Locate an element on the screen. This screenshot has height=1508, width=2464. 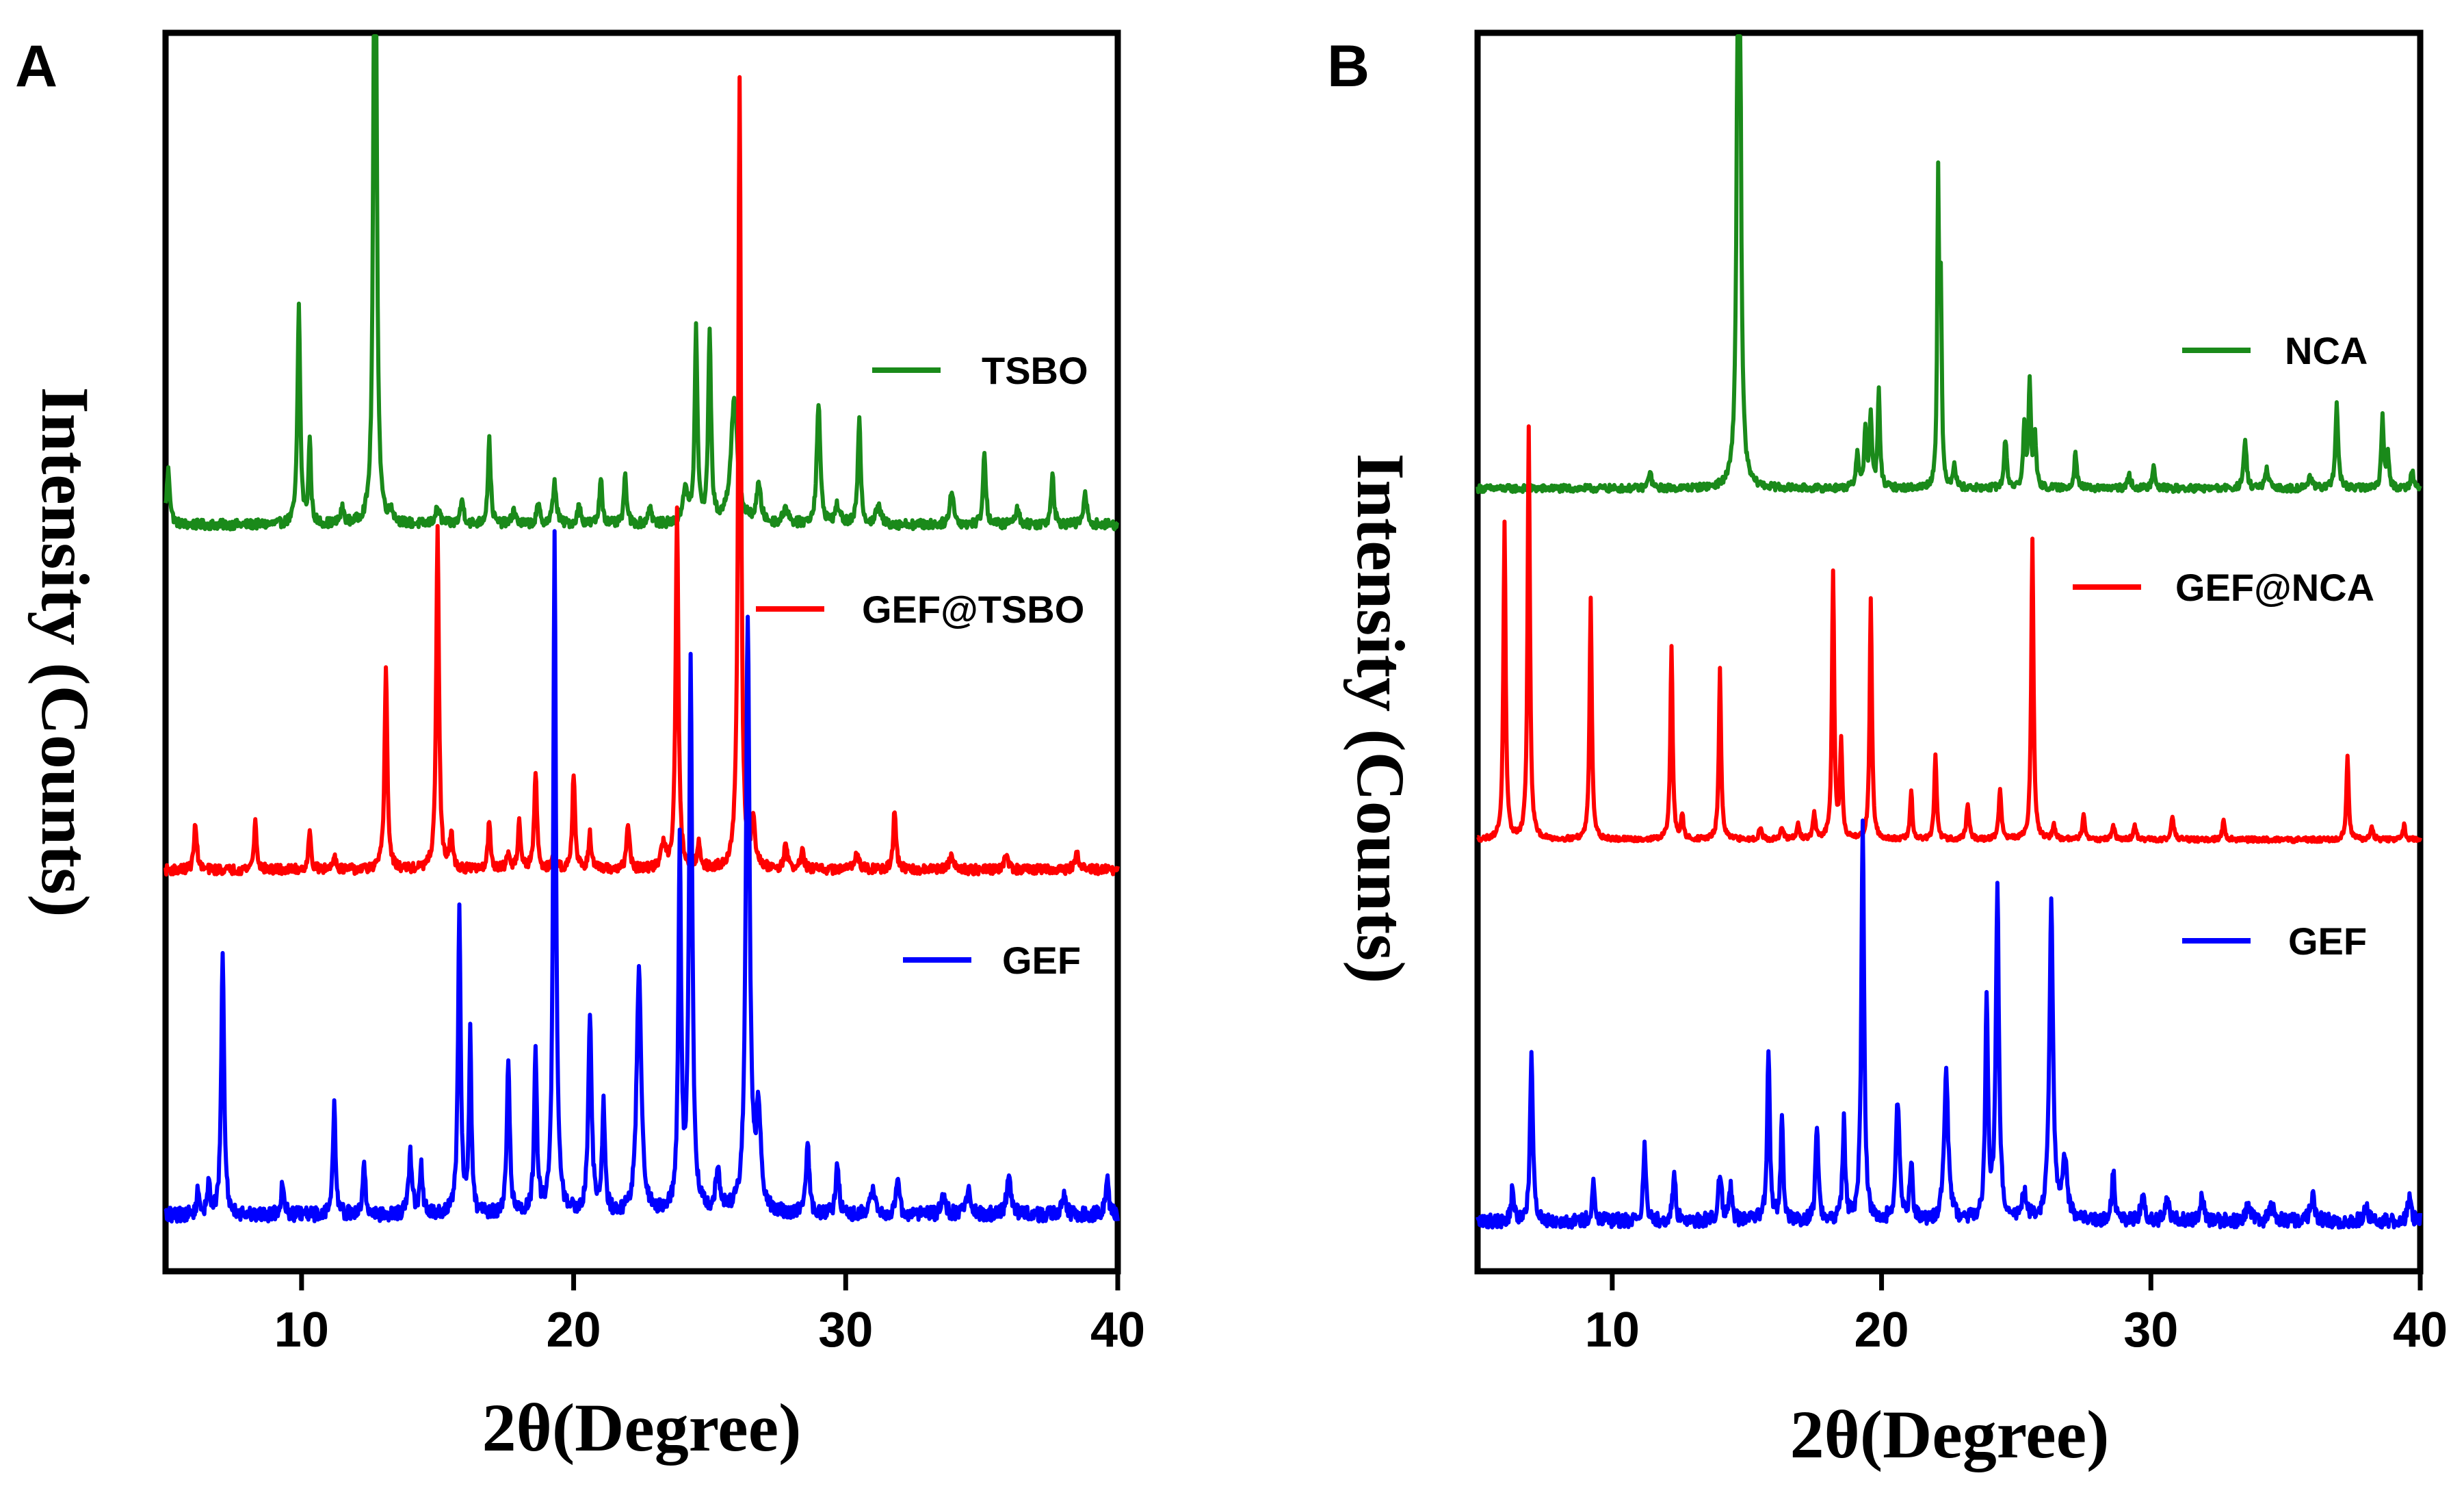
panel-a-y-axis-title: Intensity (Counts) is located at coordinates (65, 652).